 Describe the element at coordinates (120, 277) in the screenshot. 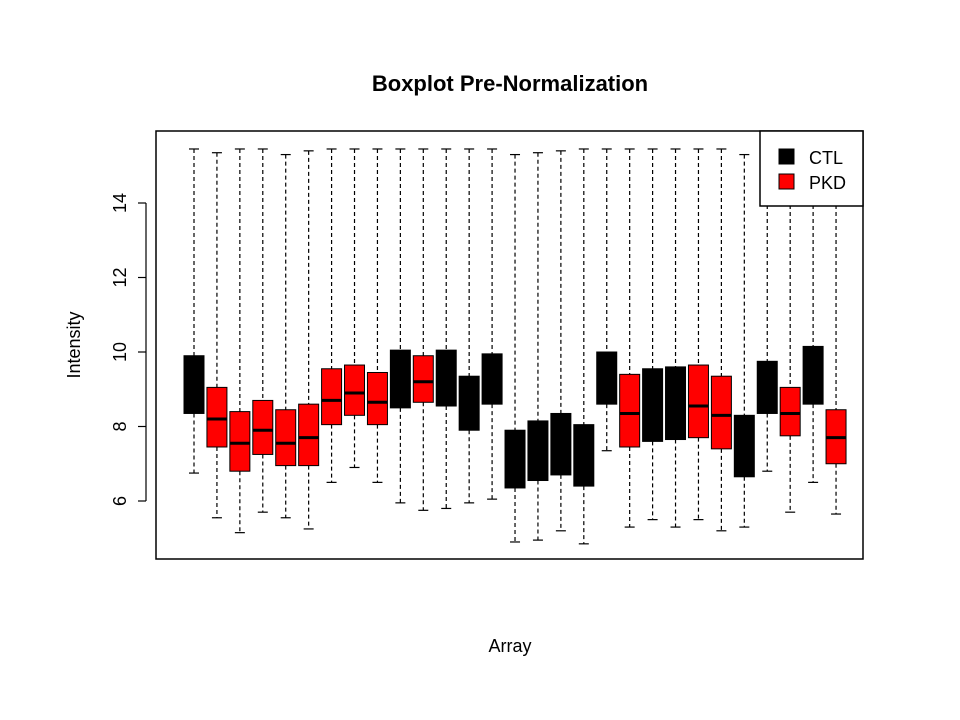

I see `y-tick-label: 12` at that location.